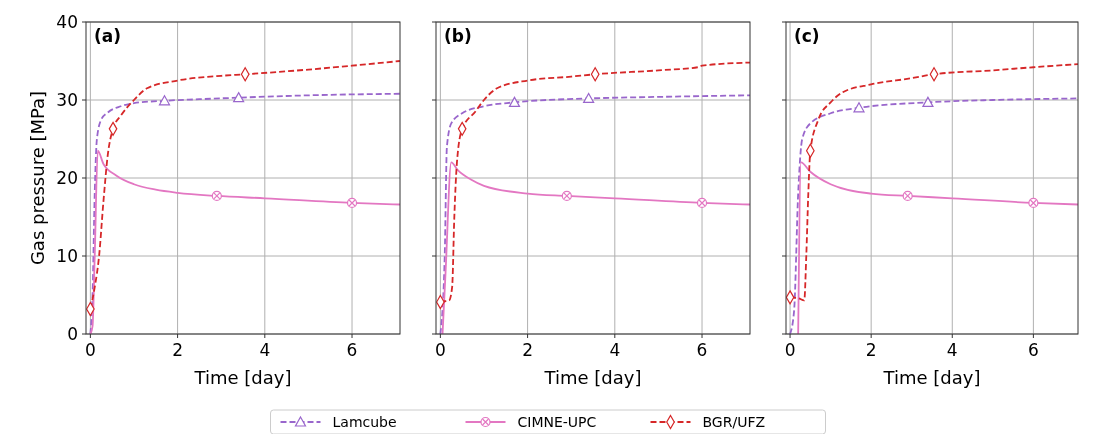 The height and width of the screenshot is (445, 1096). What do you see at coordinates (67, 22) in the screenshot?
I see `y-tick-label: 40` at bounding box center [67, 22].